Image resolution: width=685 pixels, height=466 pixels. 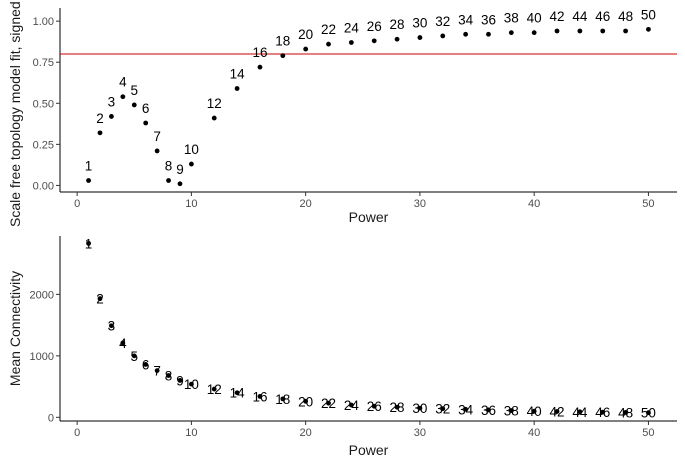 What do you see at coordinates (51, 418) in the screenshot?
I see `y-tick-label: 0` at bounding box center [51, 418].